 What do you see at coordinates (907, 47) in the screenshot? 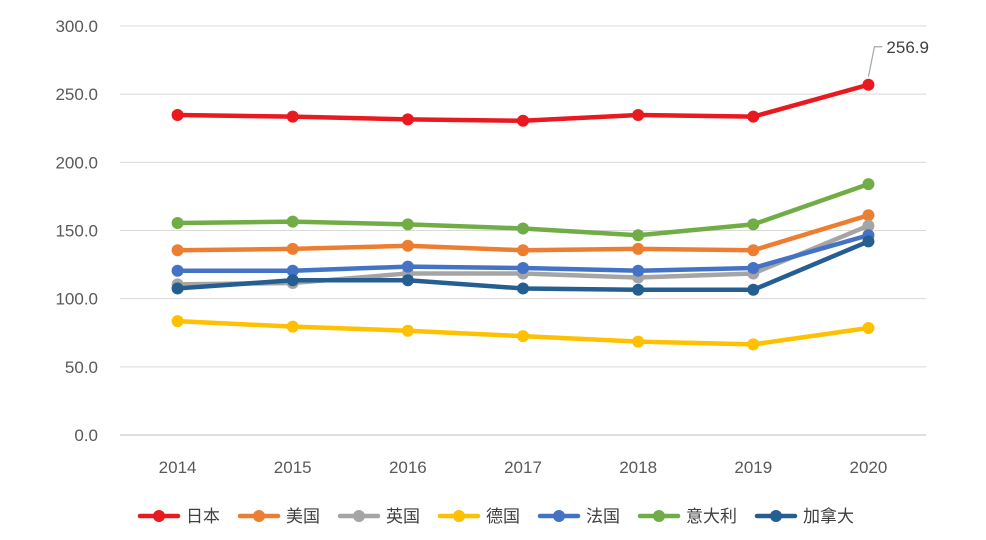
I see `data-label: 256.9` at bounding box center [907, 47].